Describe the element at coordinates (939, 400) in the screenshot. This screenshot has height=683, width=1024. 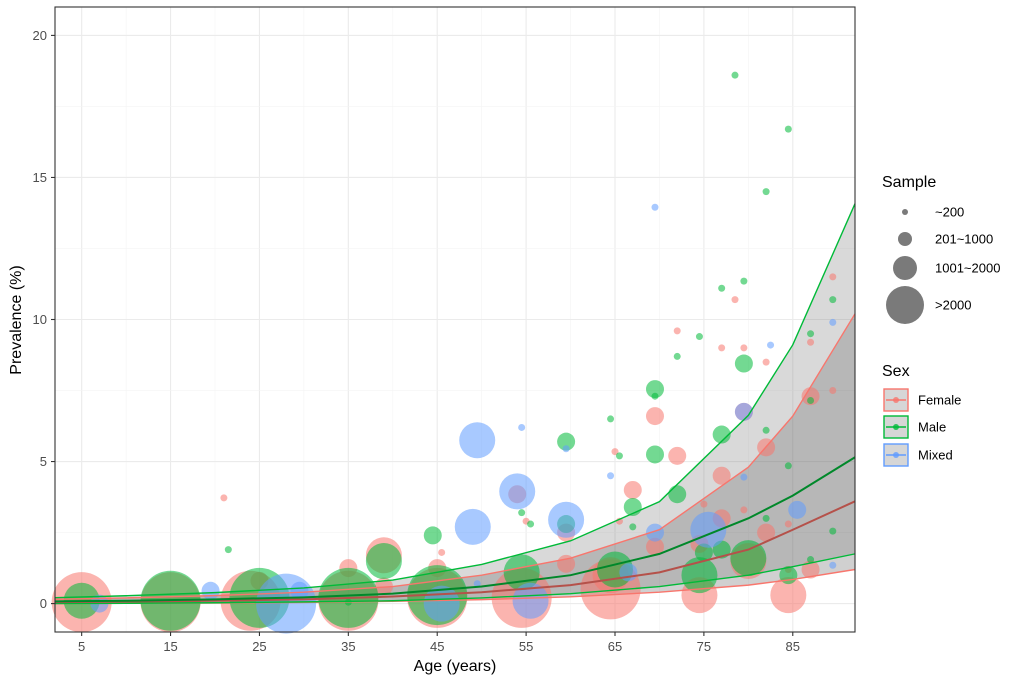
I see `color-legend-label: Female` at that location.